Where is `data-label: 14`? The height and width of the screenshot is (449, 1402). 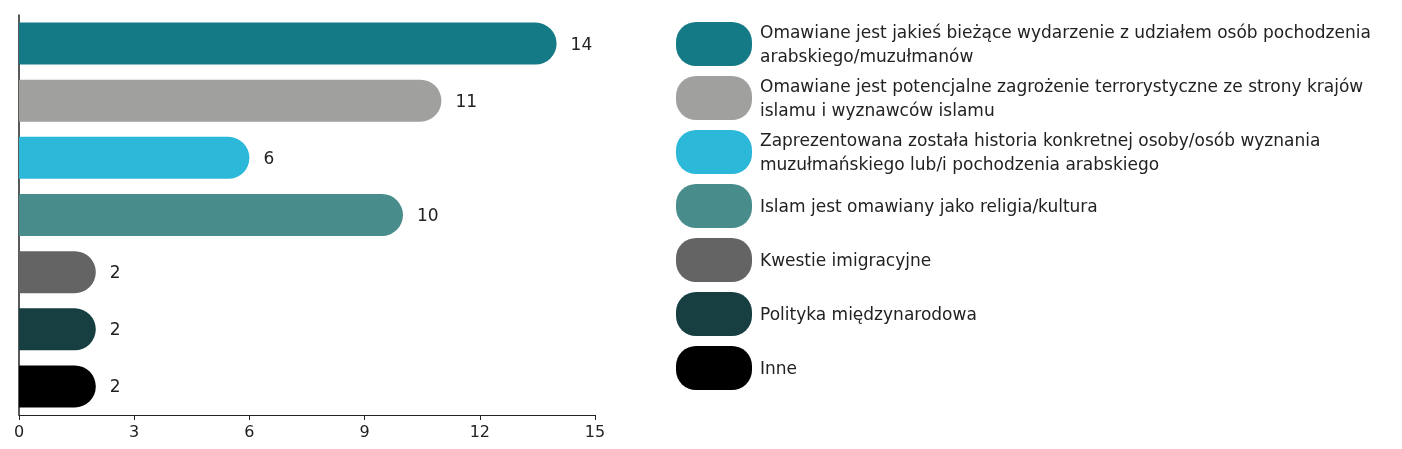 data-label: 14 is located at coordinates (581, 43).